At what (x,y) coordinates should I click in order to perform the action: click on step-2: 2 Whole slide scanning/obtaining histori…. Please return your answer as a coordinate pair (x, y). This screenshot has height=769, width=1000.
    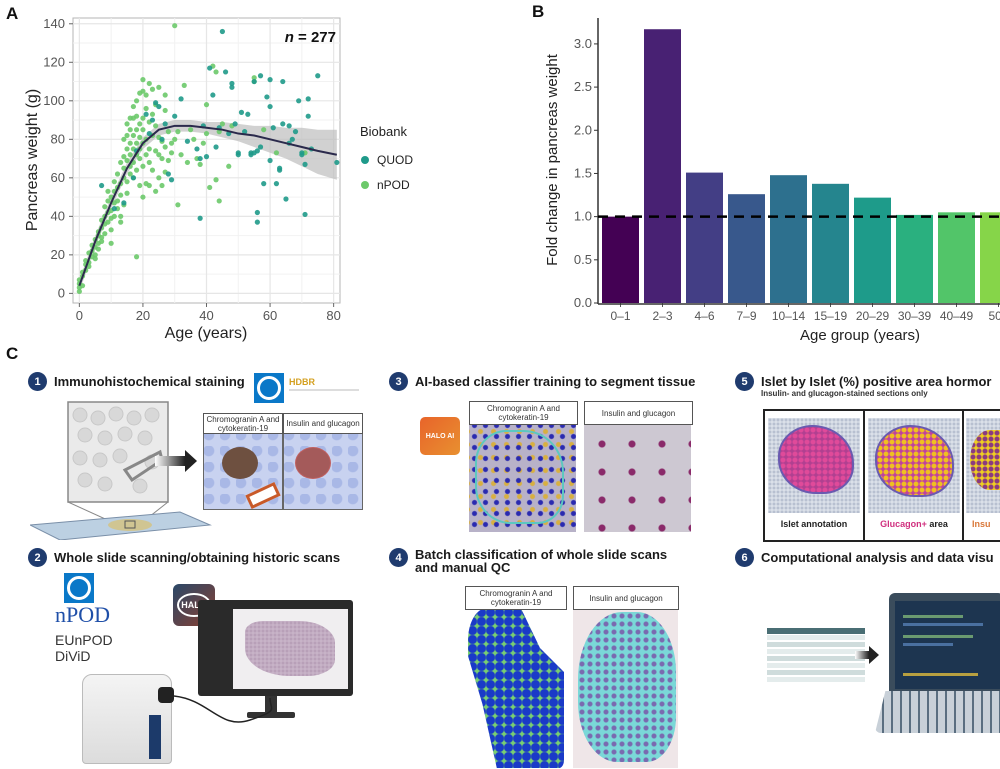
    Looking at the image, I should click on (184, 557).